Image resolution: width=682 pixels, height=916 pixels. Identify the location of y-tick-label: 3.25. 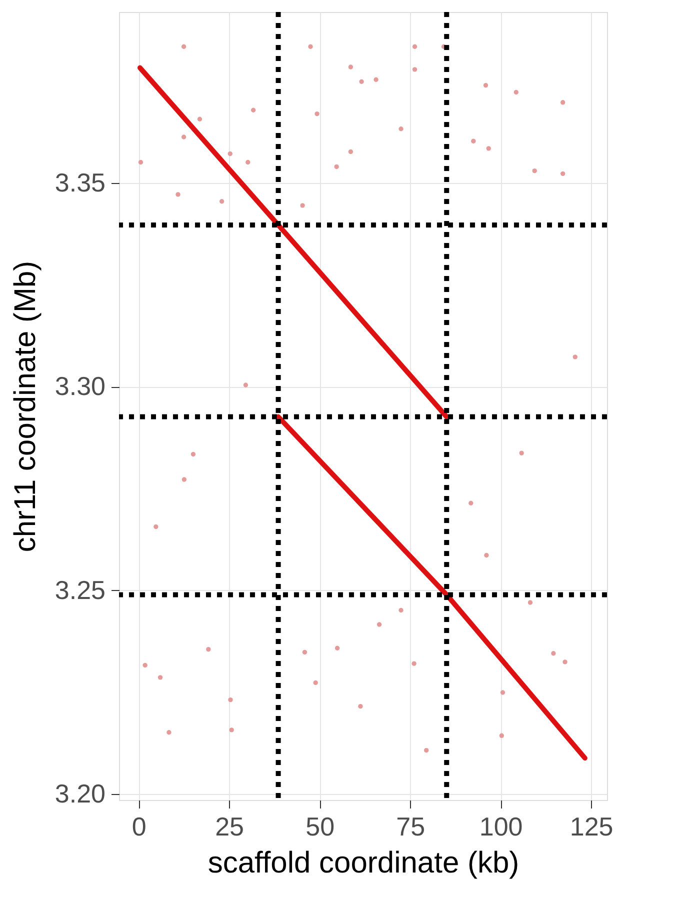
(80, 589).